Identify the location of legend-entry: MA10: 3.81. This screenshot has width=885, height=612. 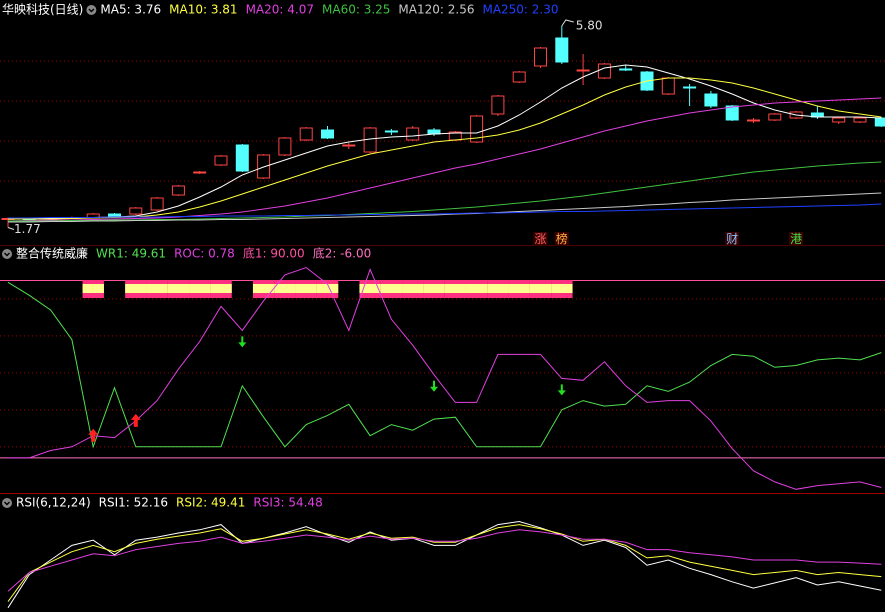
(203, 10).